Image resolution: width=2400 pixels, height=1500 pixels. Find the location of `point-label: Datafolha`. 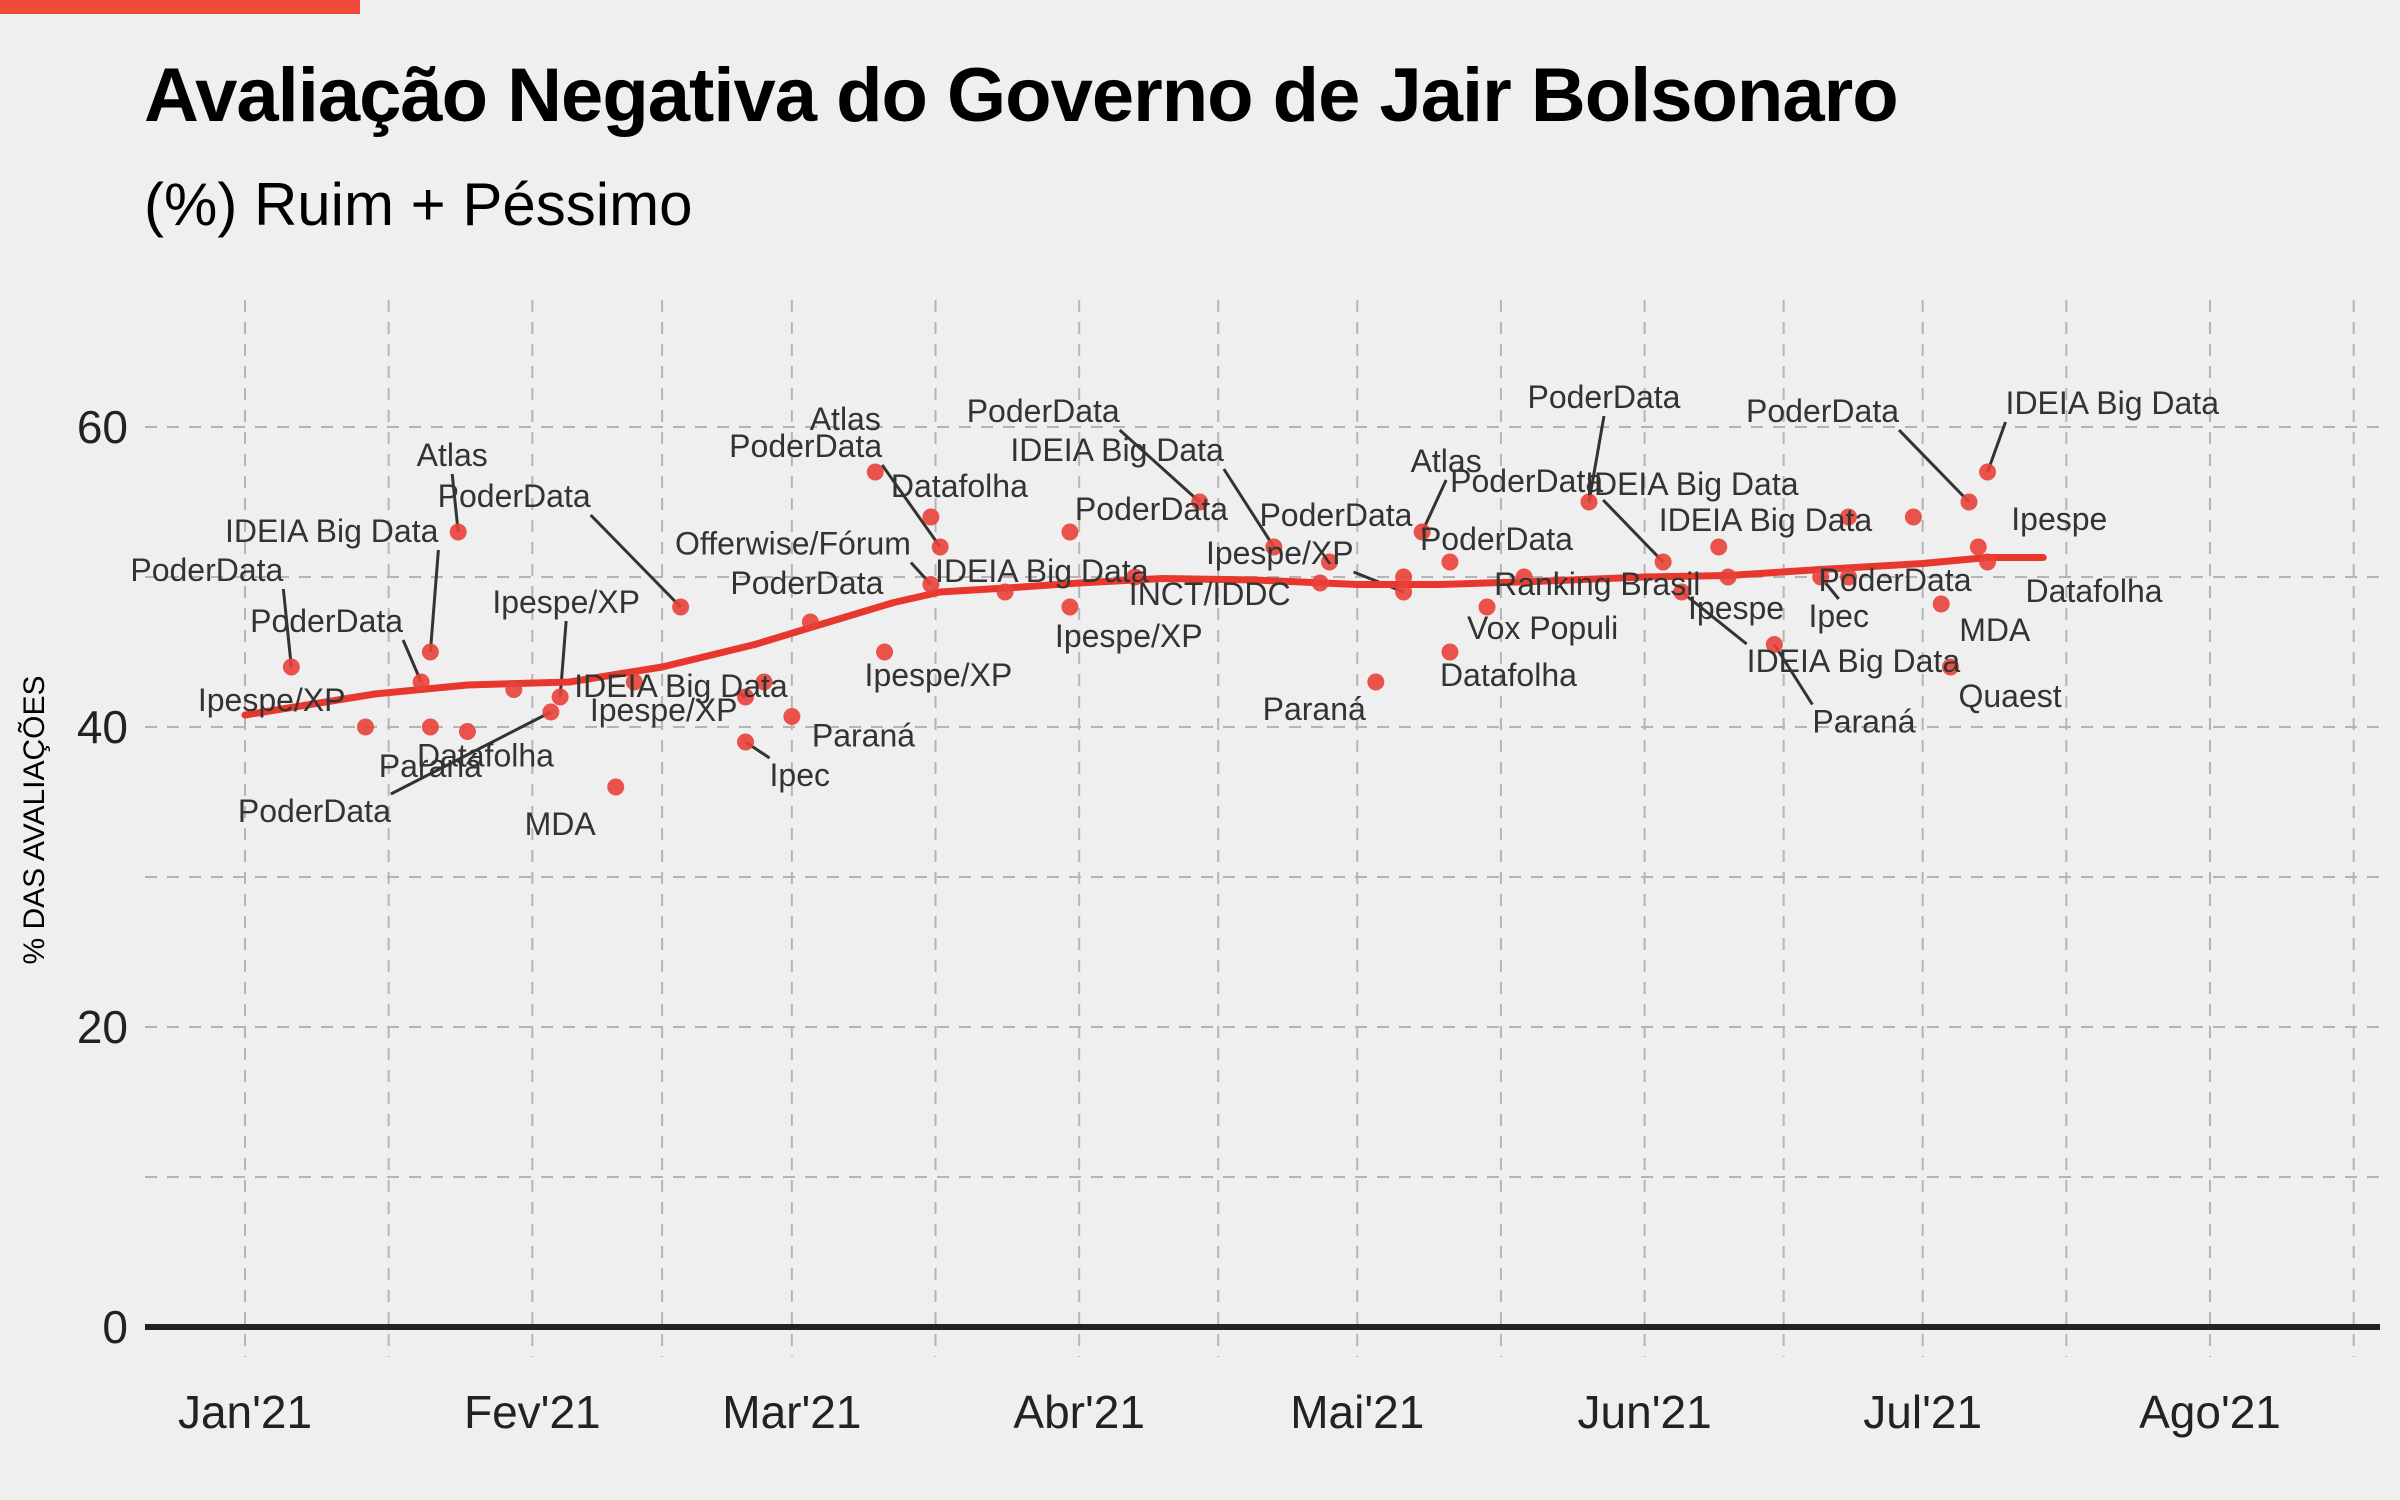

point-label: Datafolha is located at coordinates (2094, 591).